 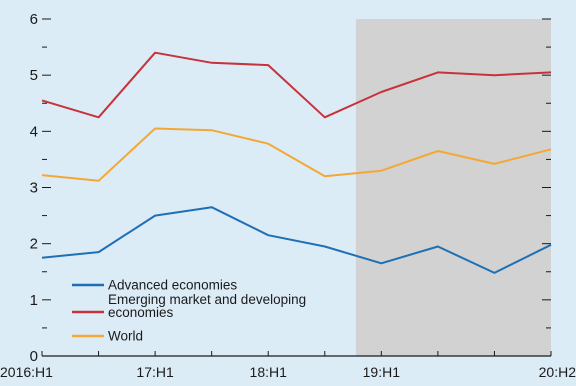 What do you see at coordinates (34, 19) in the screenshot?
I see `y-tick-label: 6` at bounding box center [34, 19].